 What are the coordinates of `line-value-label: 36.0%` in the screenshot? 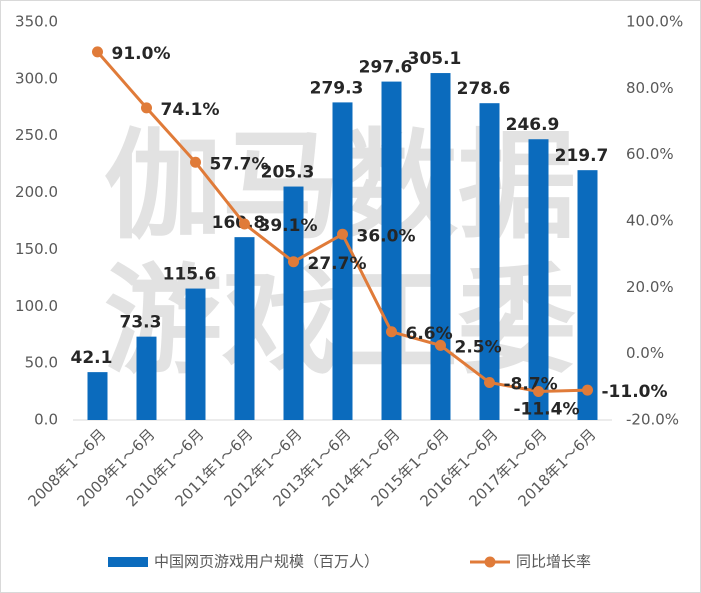 It's located at (386, 236).